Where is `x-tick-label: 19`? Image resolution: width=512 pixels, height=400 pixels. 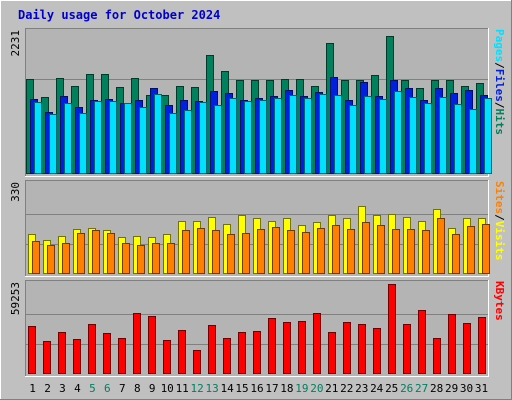
x-tick-label: 19 is located at coordinates (301, 388).